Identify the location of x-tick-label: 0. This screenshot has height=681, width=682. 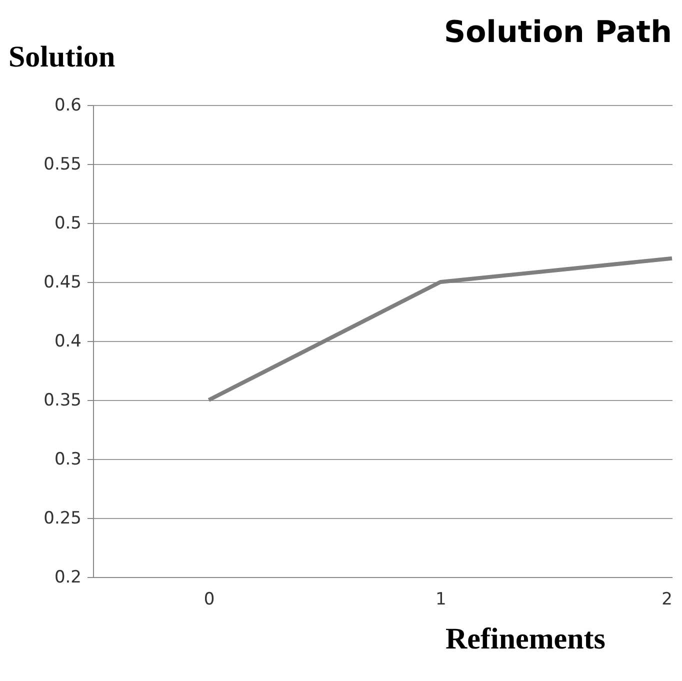
(209, 600).